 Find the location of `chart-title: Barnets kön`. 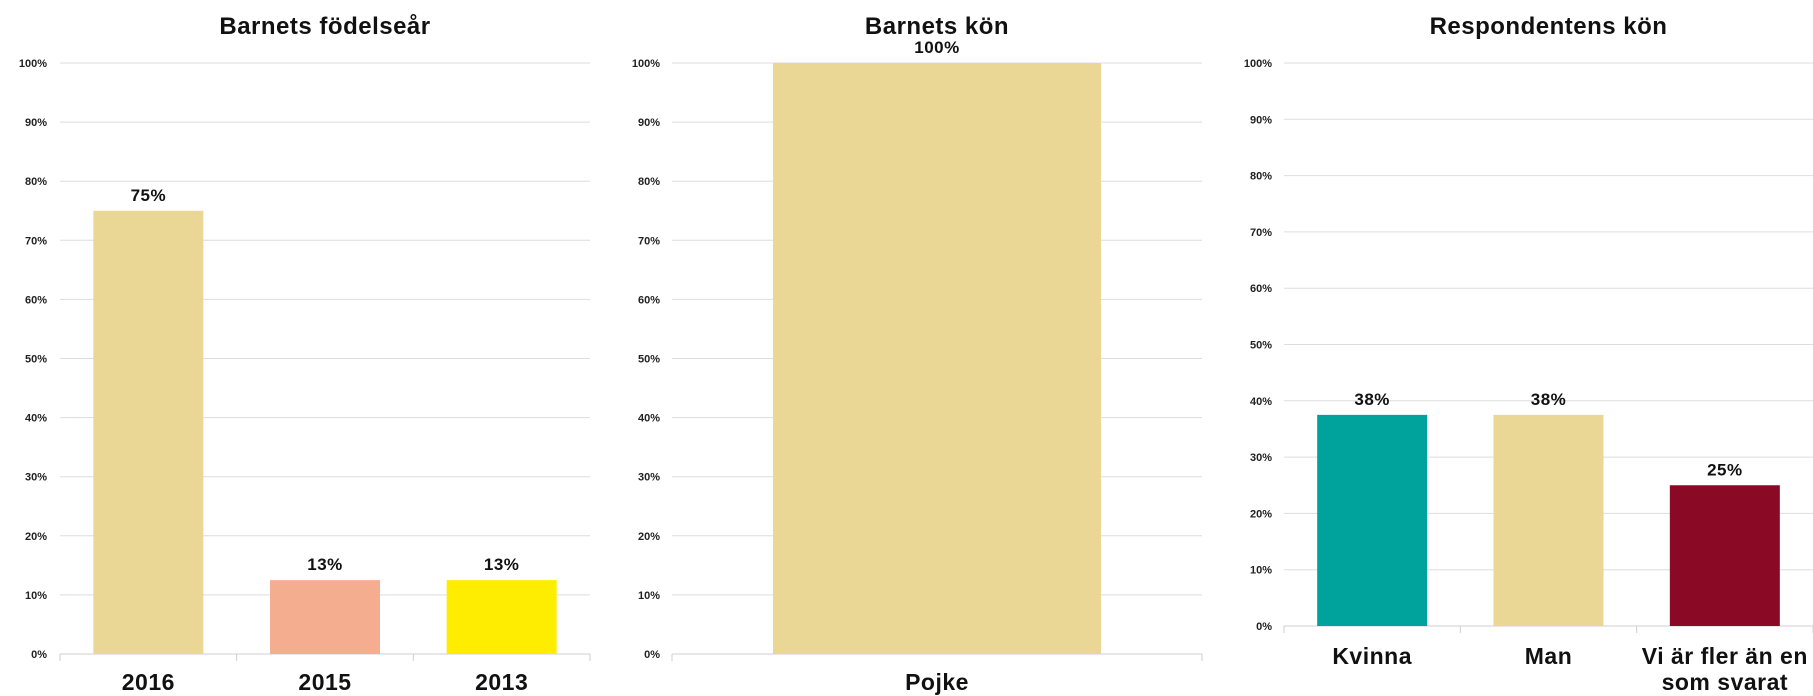

chart-title: Barnets kön is located at coordinates (937, 26).